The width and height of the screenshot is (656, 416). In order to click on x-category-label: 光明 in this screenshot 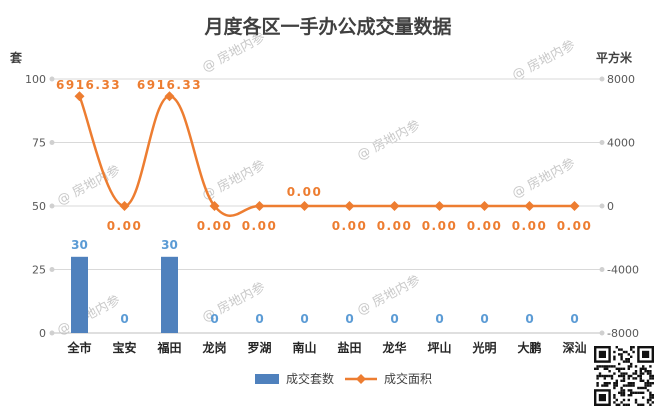, I will do `click(483, 347)`.